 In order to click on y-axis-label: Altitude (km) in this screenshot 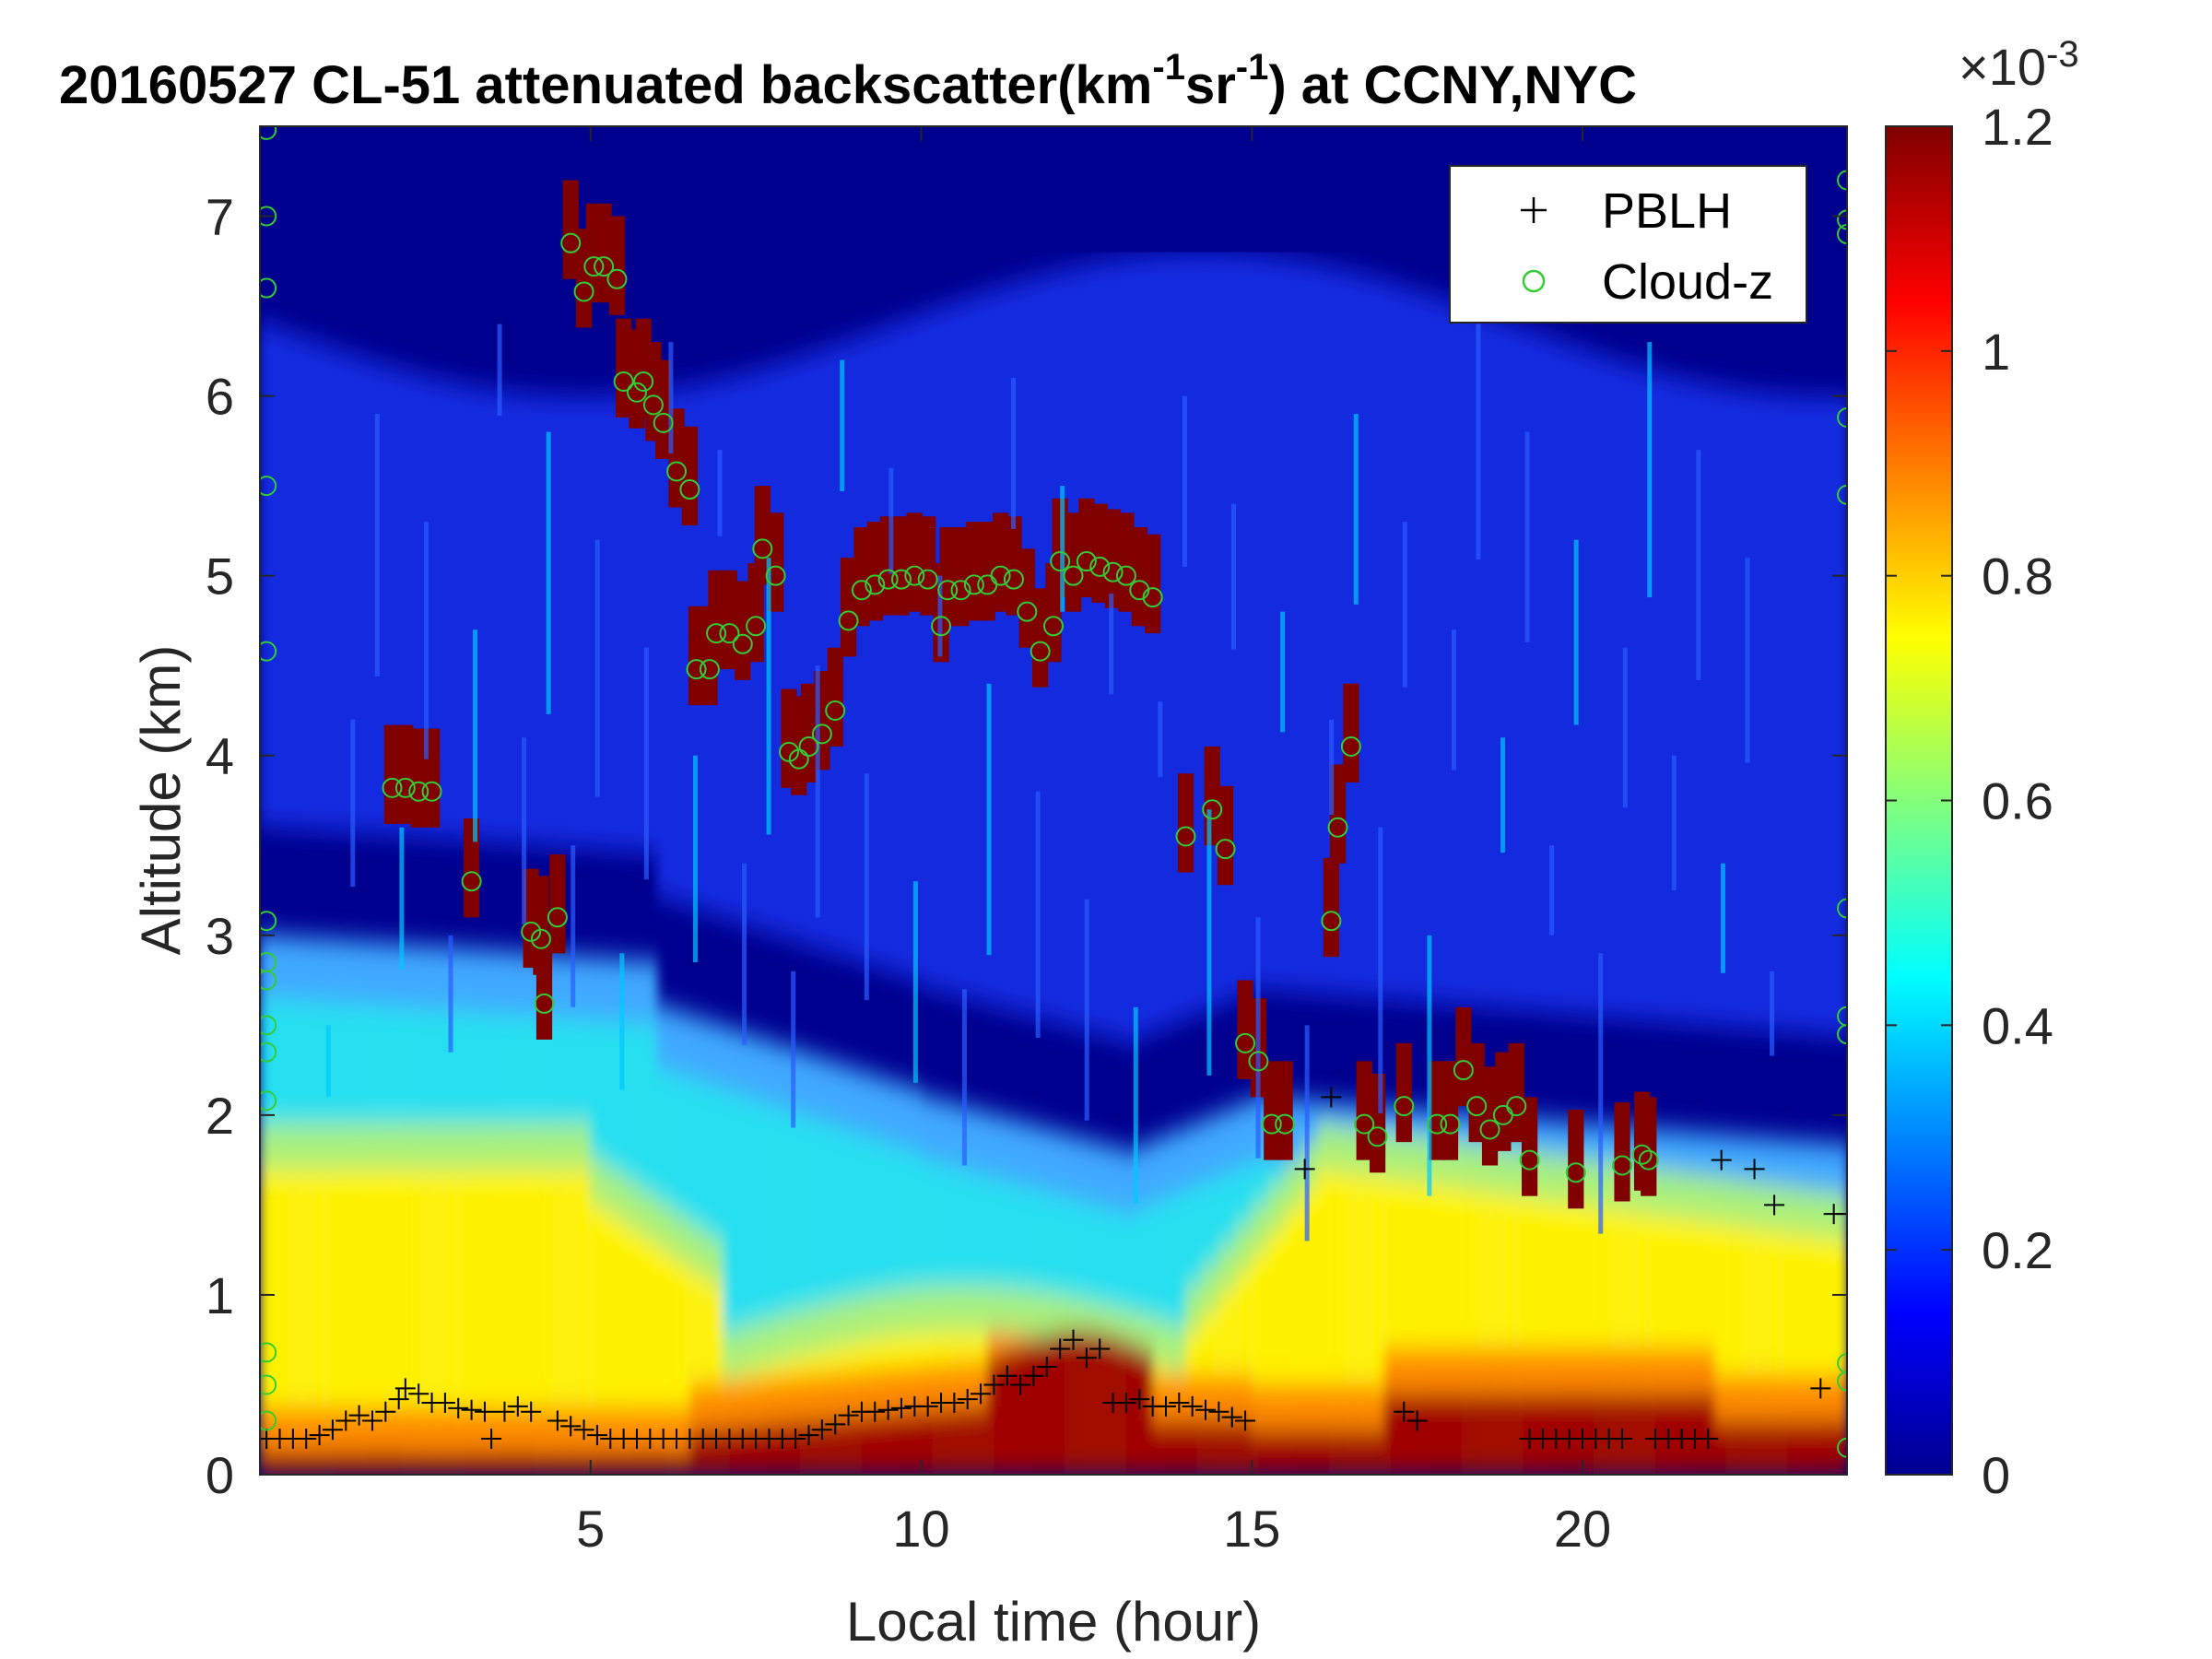, I will do `click(161, 800)`.